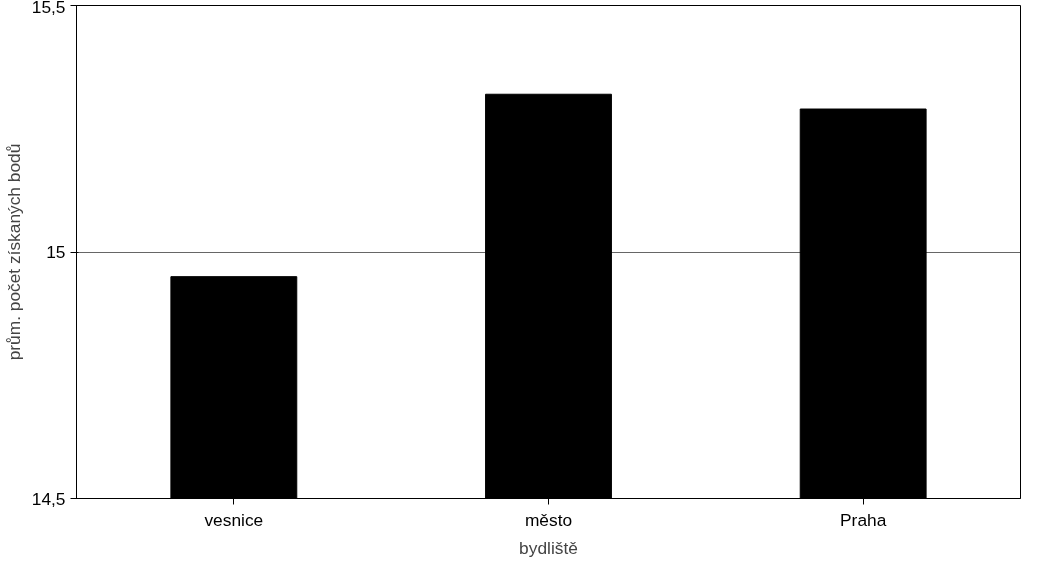  What do you see at coordinates (234, 519) in the screenshot?
I see `x-tick-label: vesnice` at bounding box center [234, 519].